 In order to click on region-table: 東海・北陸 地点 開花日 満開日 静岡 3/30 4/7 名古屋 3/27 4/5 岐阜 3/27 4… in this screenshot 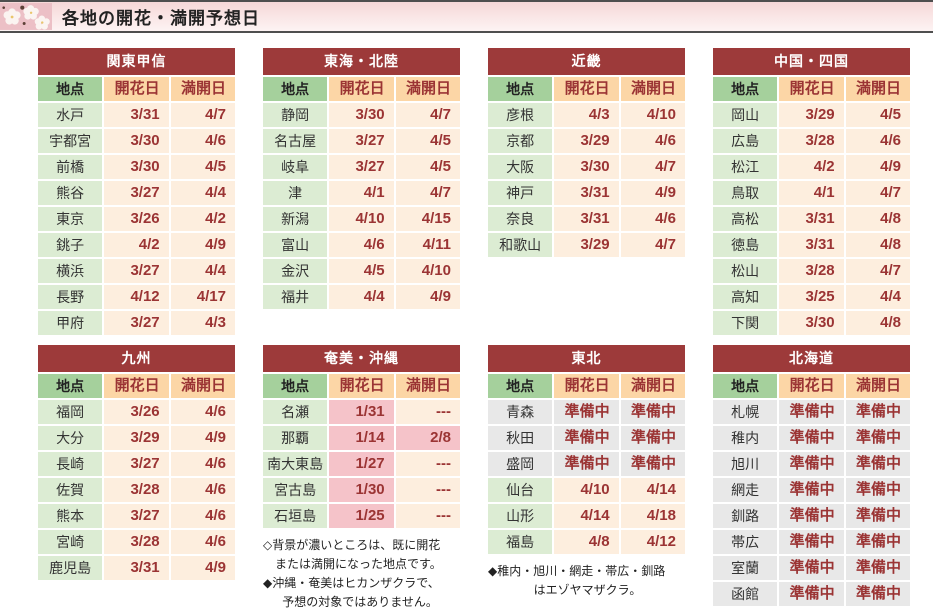, I will do `click(361, 178)`.